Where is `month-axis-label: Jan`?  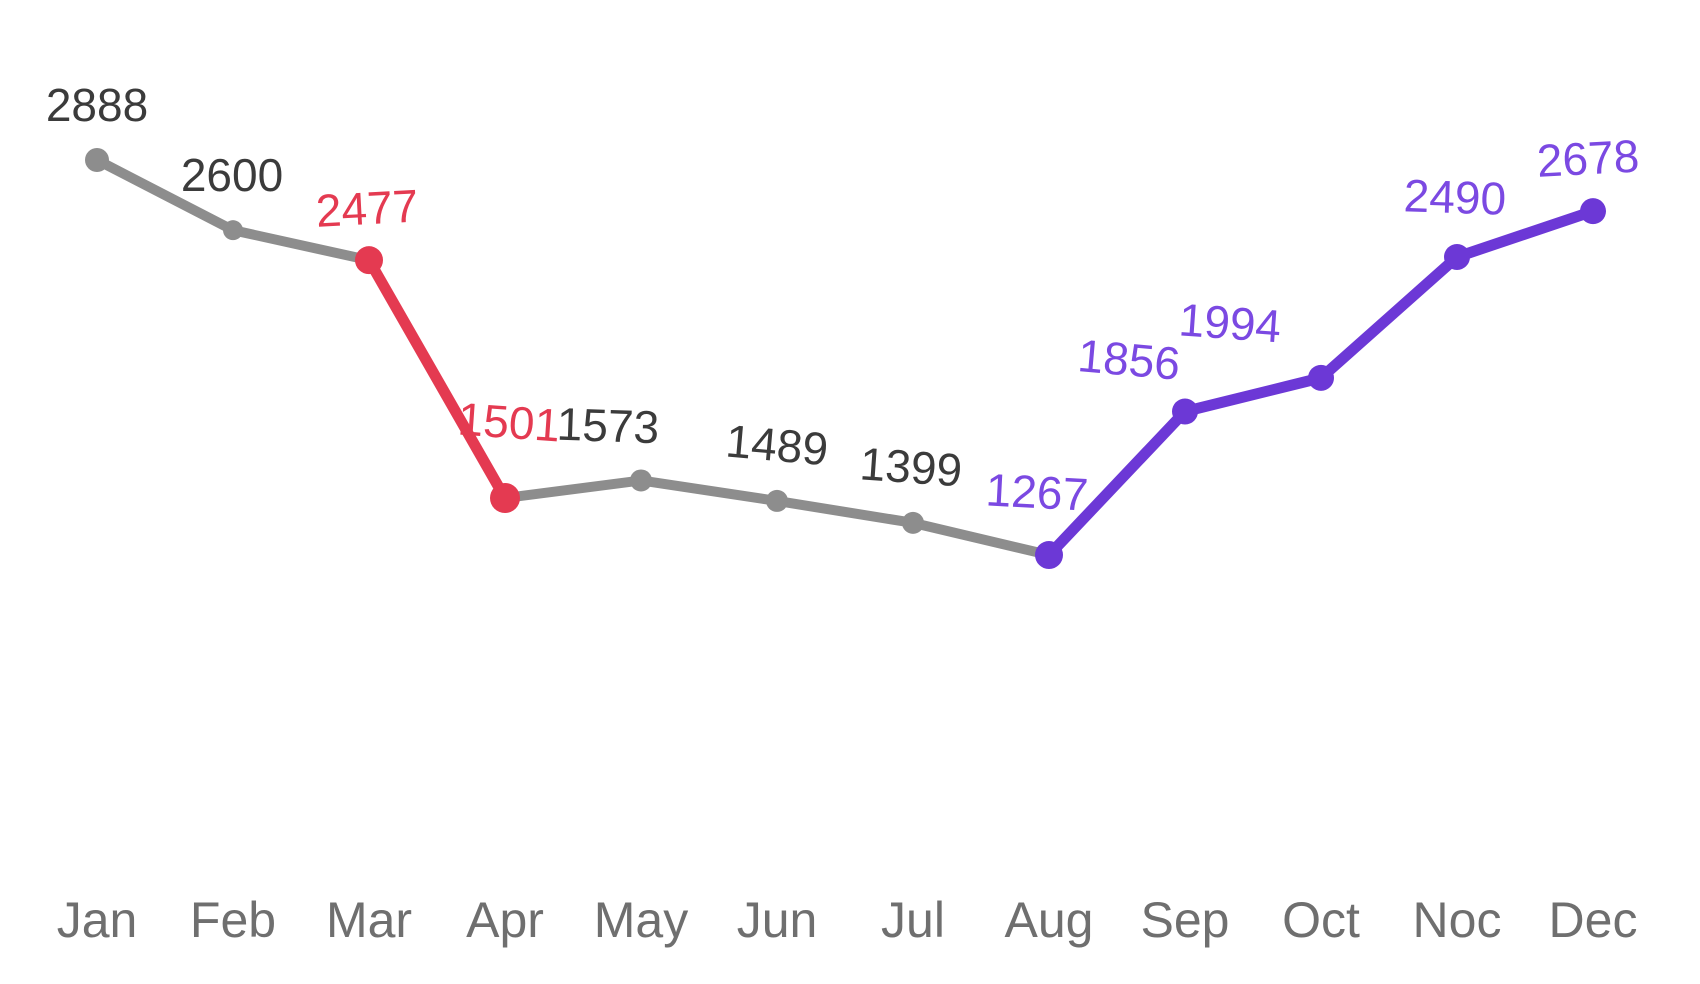 month-axis-label: Jan is located at coordinates (97, 920).